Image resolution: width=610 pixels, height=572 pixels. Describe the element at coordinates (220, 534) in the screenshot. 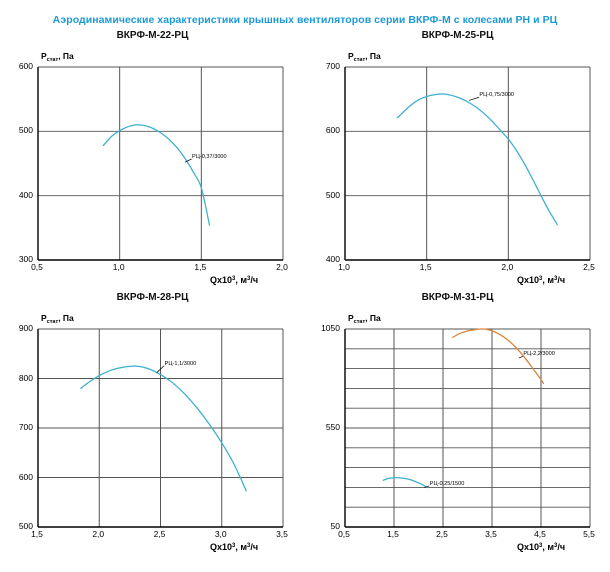

I see `x-tick-label: 3,0` at that location.